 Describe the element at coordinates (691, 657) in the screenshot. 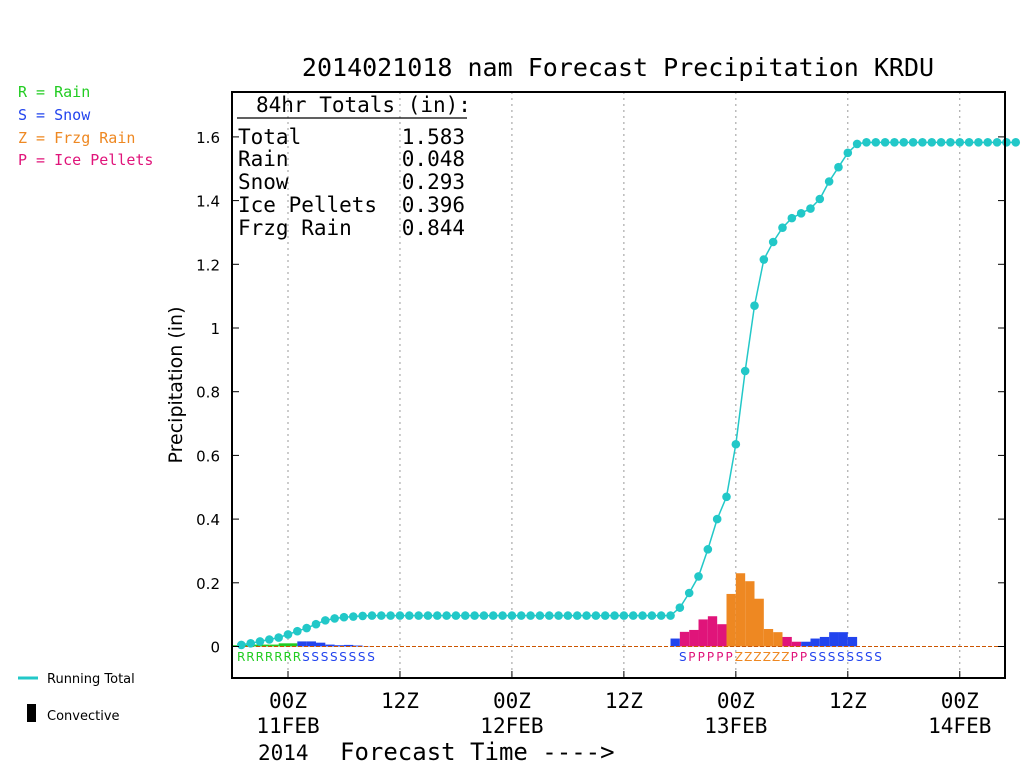

I see `type-letter-right-1: P` at that location.